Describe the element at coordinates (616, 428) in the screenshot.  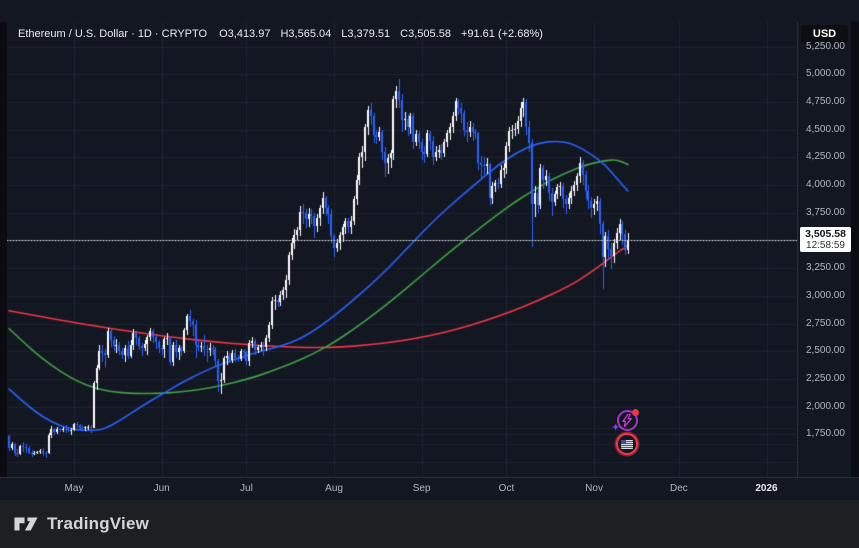
I see `sparkle-icon: ✦` at that location.